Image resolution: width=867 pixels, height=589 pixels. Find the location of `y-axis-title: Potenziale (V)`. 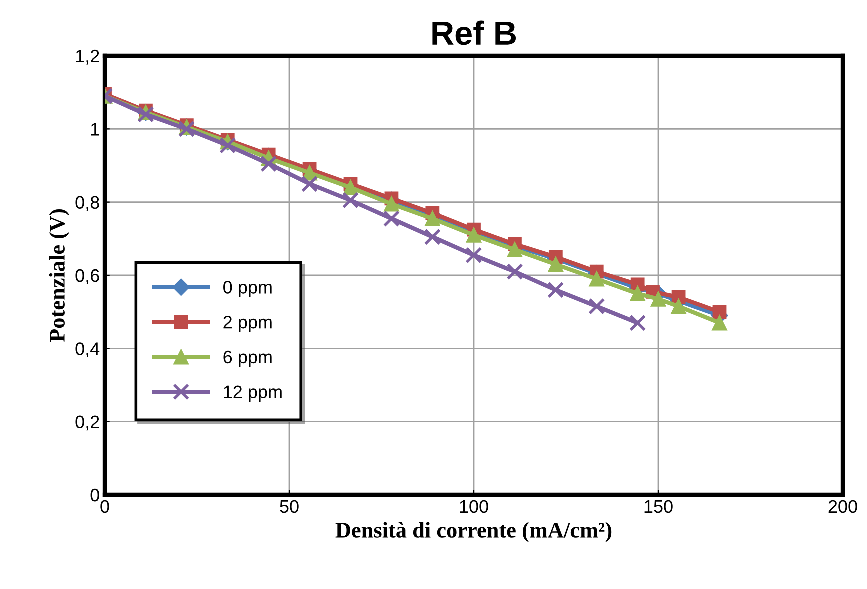

y-axis-title: Potenziale (V) is located at coordinates (59, 276).